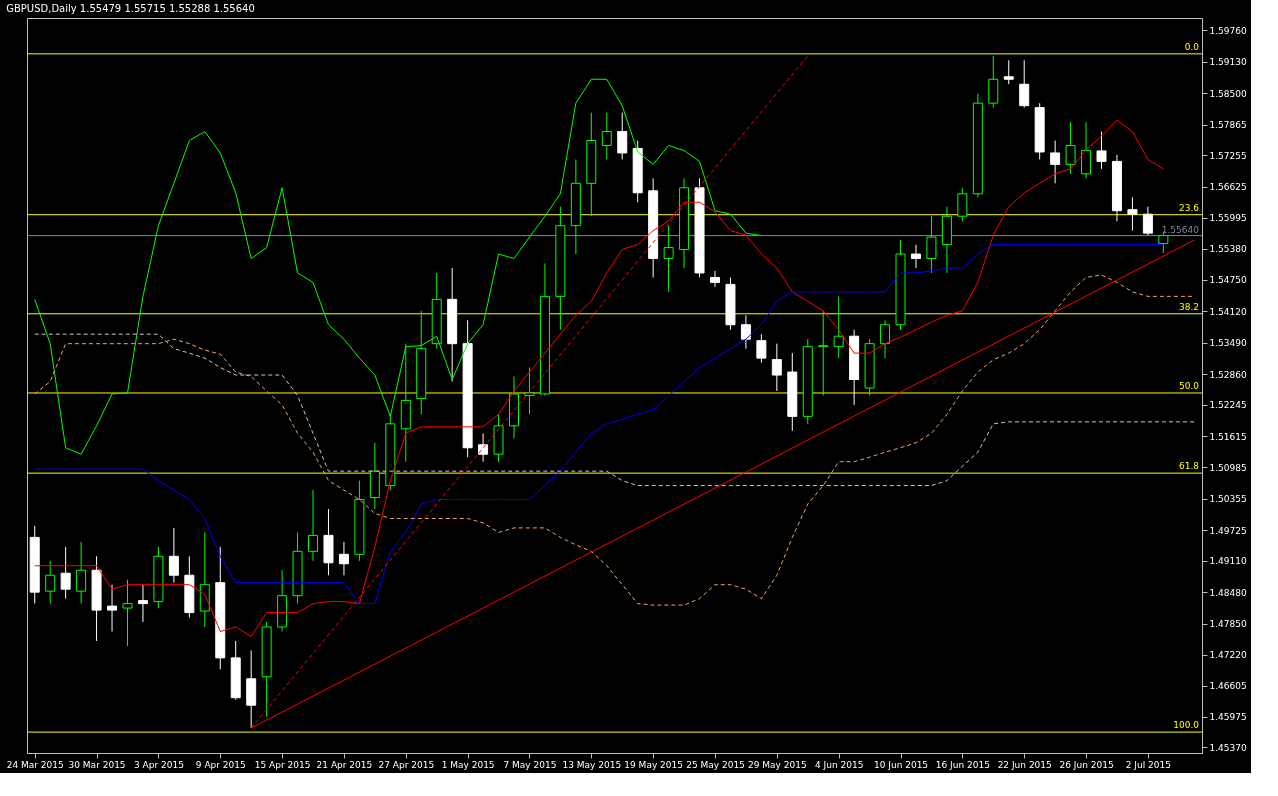 Image resolution: width=1278 pixels, height=796 pixels. What do you see at coordinates (1228, 592) in the screenshot?
I see `y-tick-label: 1.48480` at bounding box center [1228, 592].